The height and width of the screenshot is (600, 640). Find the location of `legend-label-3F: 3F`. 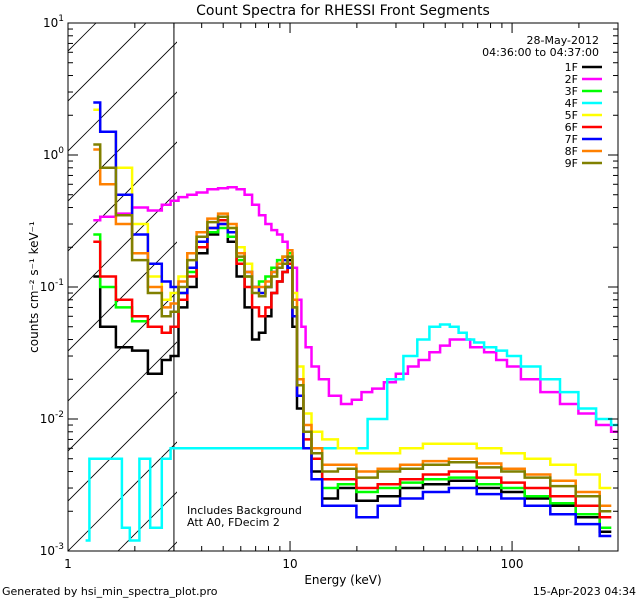

legend-label-3F: 3F is located at coordinates (571, 91).